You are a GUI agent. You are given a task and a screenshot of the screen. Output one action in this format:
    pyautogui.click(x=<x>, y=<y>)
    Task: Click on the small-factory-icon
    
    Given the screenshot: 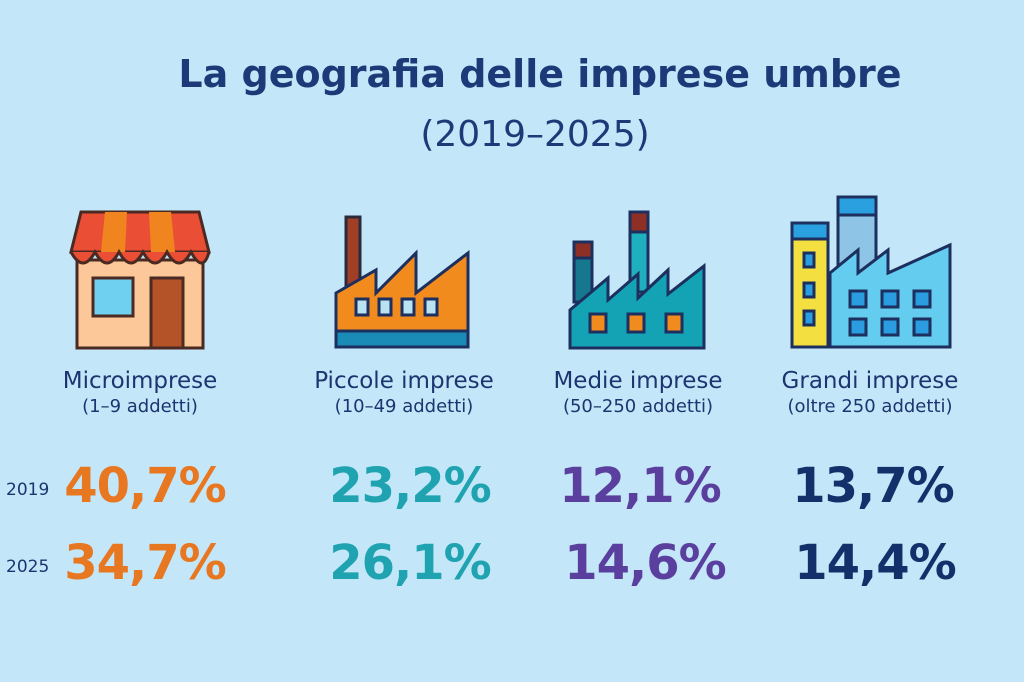 What is the action you would take?
    pyautogui.click(x=404, y=270)
    